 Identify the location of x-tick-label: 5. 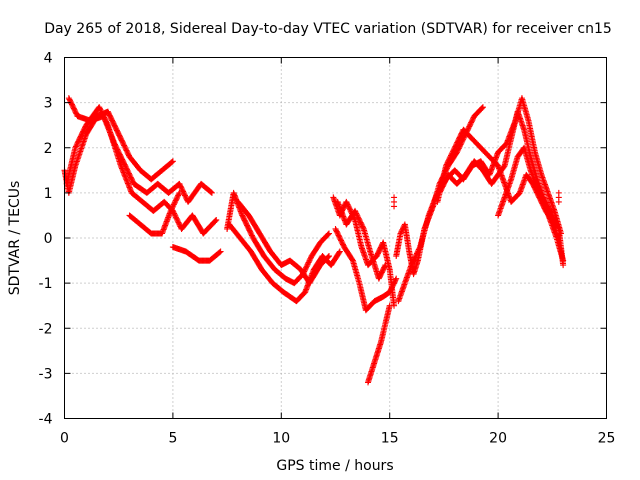
(172, 439).